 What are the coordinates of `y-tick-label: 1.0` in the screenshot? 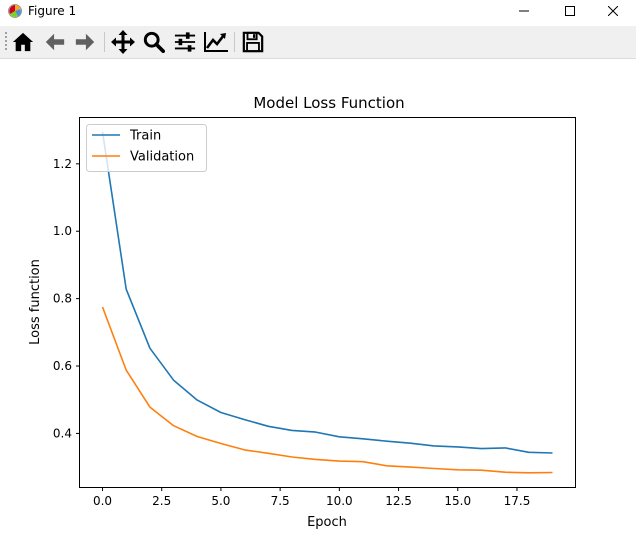 It's located at (62, 231).